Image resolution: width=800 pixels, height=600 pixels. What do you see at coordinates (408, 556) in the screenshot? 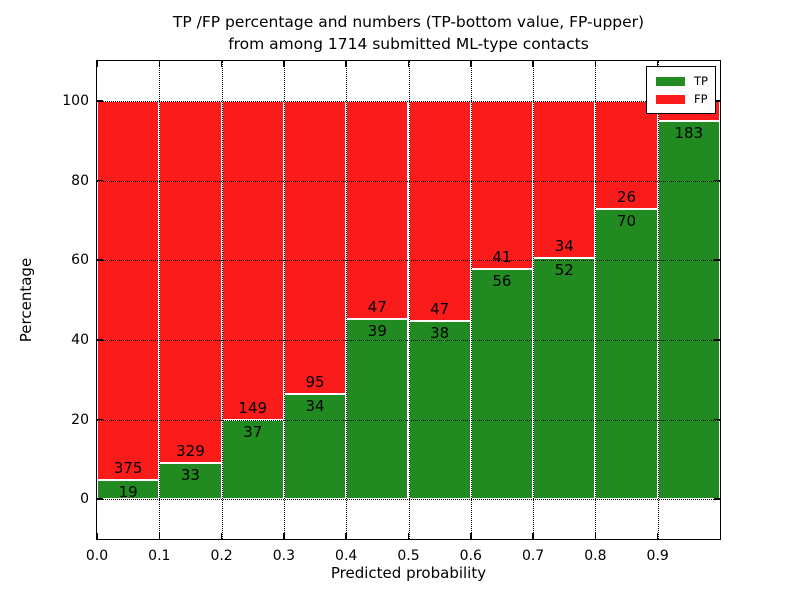
I see `x-tick-label: 0.5` at bounding box center [408, 556].